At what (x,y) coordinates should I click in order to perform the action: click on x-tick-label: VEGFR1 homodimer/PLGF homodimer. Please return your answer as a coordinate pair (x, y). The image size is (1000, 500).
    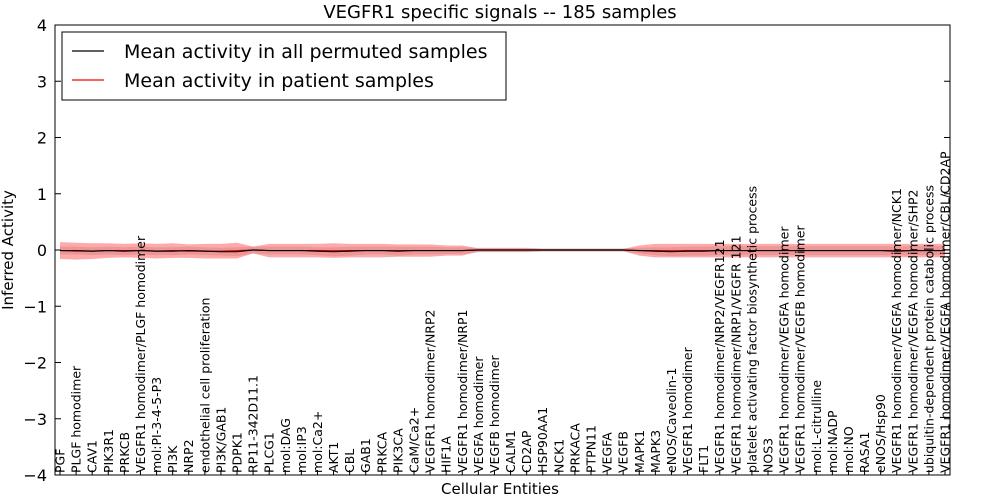
    Looking at the image, I should click on (140, 354).